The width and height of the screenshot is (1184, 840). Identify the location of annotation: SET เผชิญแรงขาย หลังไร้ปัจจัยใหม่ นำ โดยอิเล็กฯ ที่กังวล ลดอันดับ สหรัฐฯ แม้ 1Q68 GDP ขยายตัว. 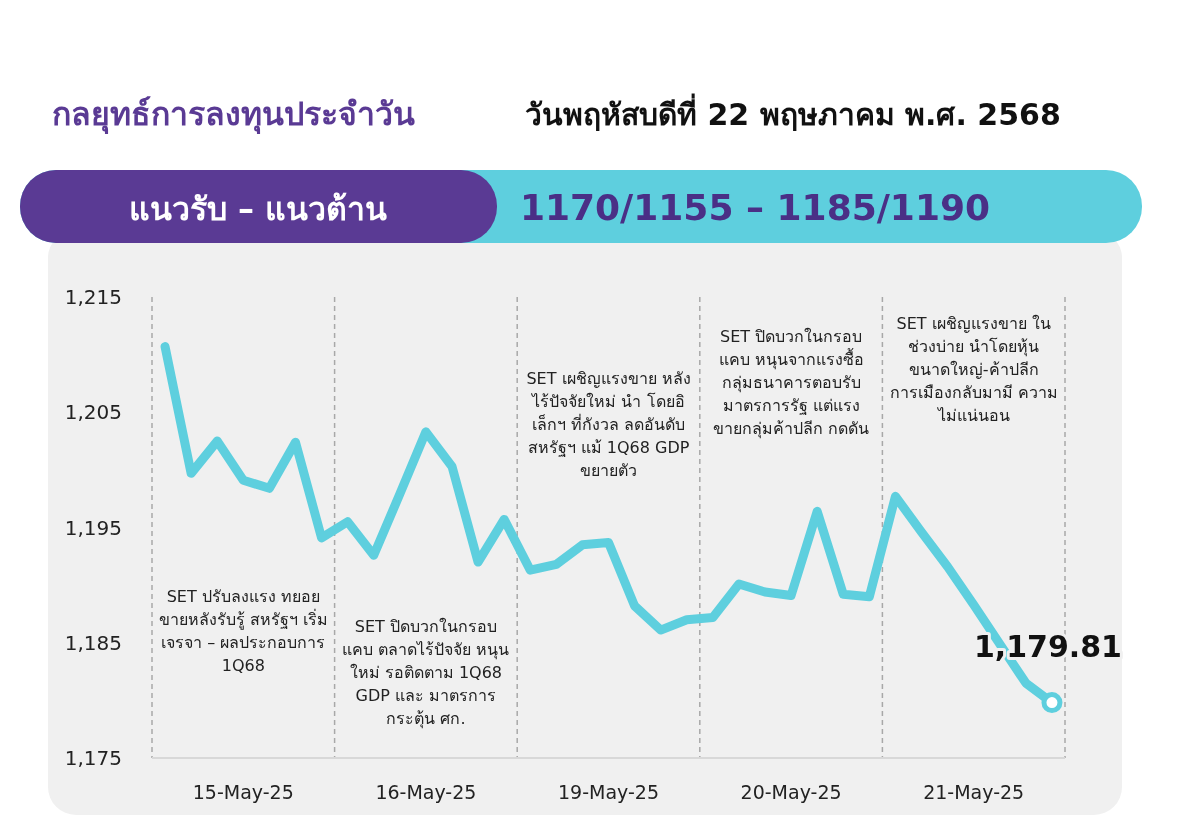
(608, 425).